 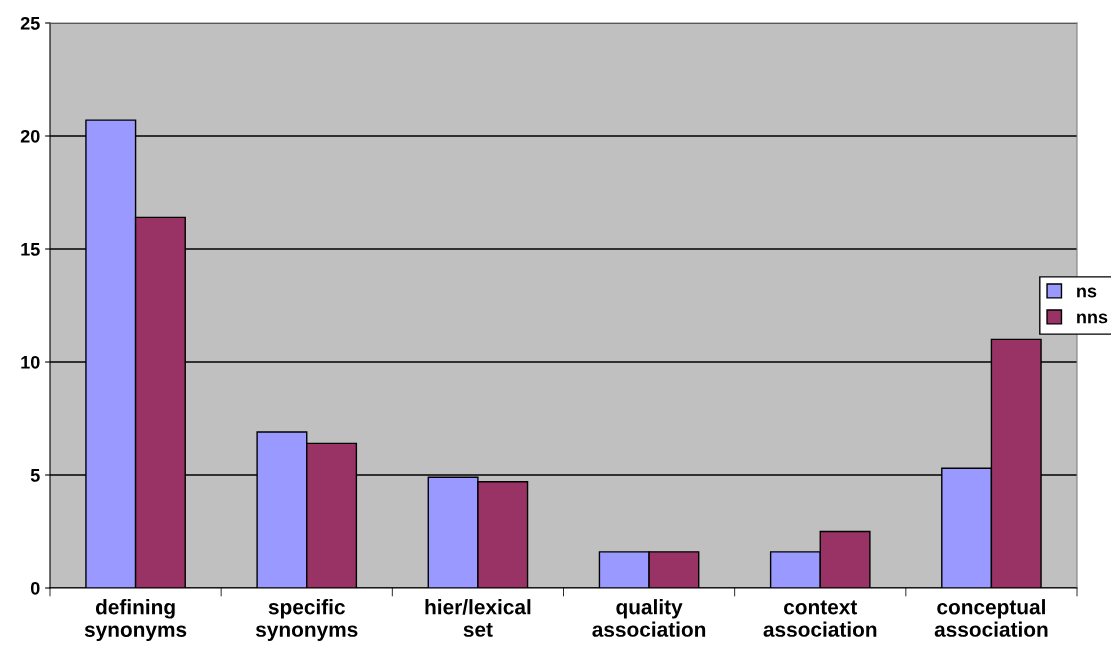 I want to click on y-tick-label: 5, so click(x=35, y=475).